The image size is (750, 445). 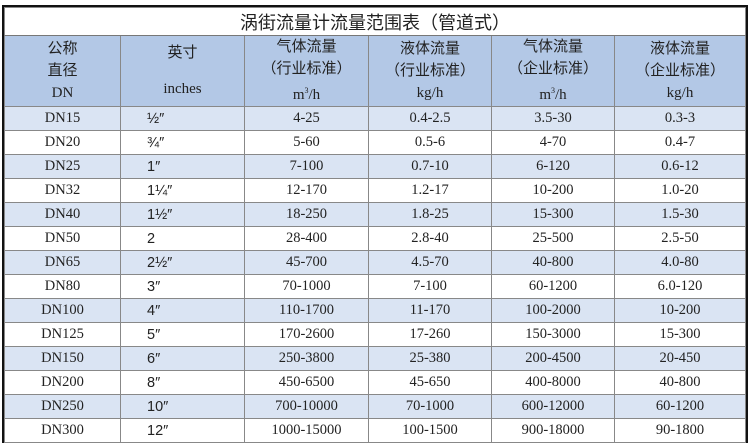 What do you see at coordinates (553, 430) in the screenshot?
I see `cell-gas-enterprise: 900-18000` at bounding box center [553, 430].